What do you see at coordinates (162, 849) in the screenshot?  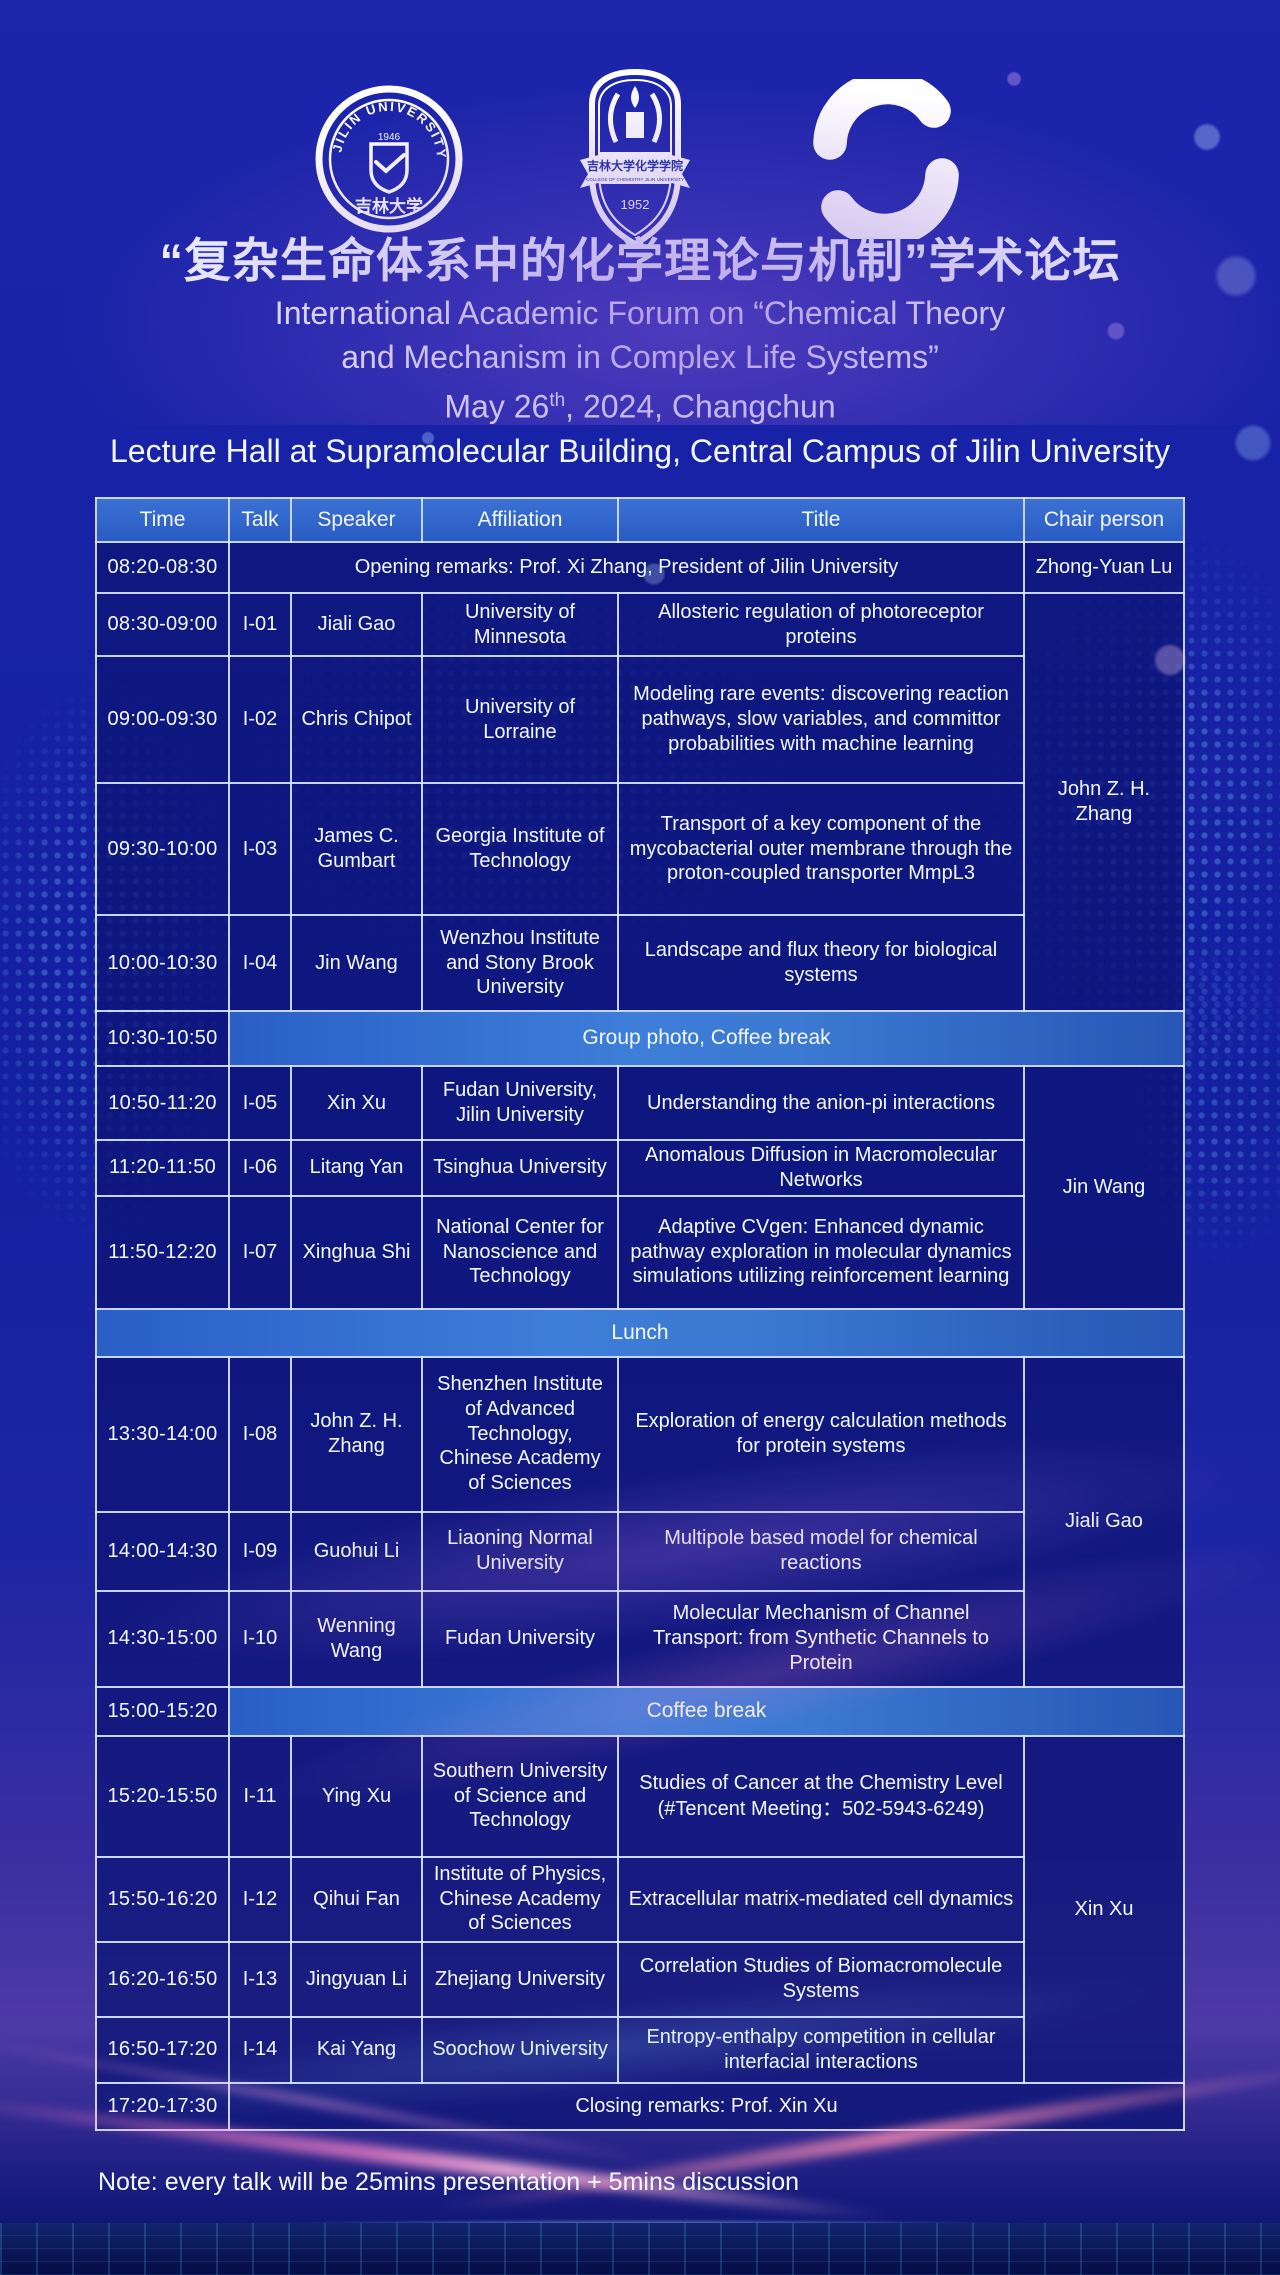 I see `time-cell: 09:30-10:00` at bounding box center [162, 849].